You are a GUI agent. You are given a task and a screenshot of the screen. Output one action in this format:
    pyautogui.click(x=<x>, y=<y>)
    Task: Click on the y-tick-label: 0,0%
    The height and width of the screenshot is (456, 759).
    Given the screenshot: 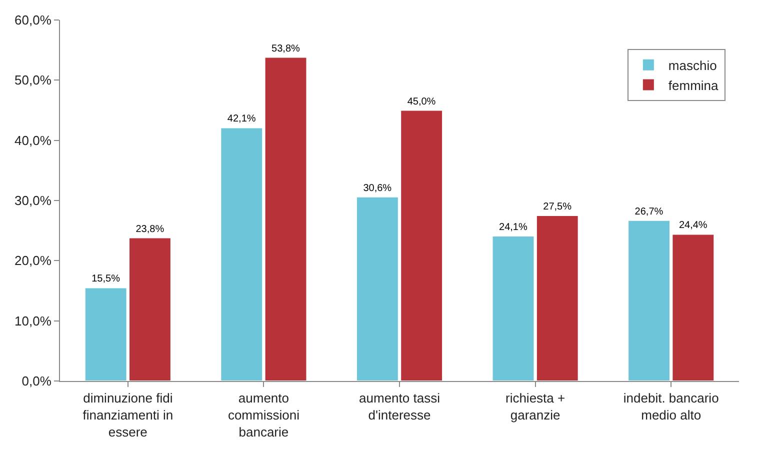 What is the action you would take?
    pyautogui.click(x=37, y=381)
    